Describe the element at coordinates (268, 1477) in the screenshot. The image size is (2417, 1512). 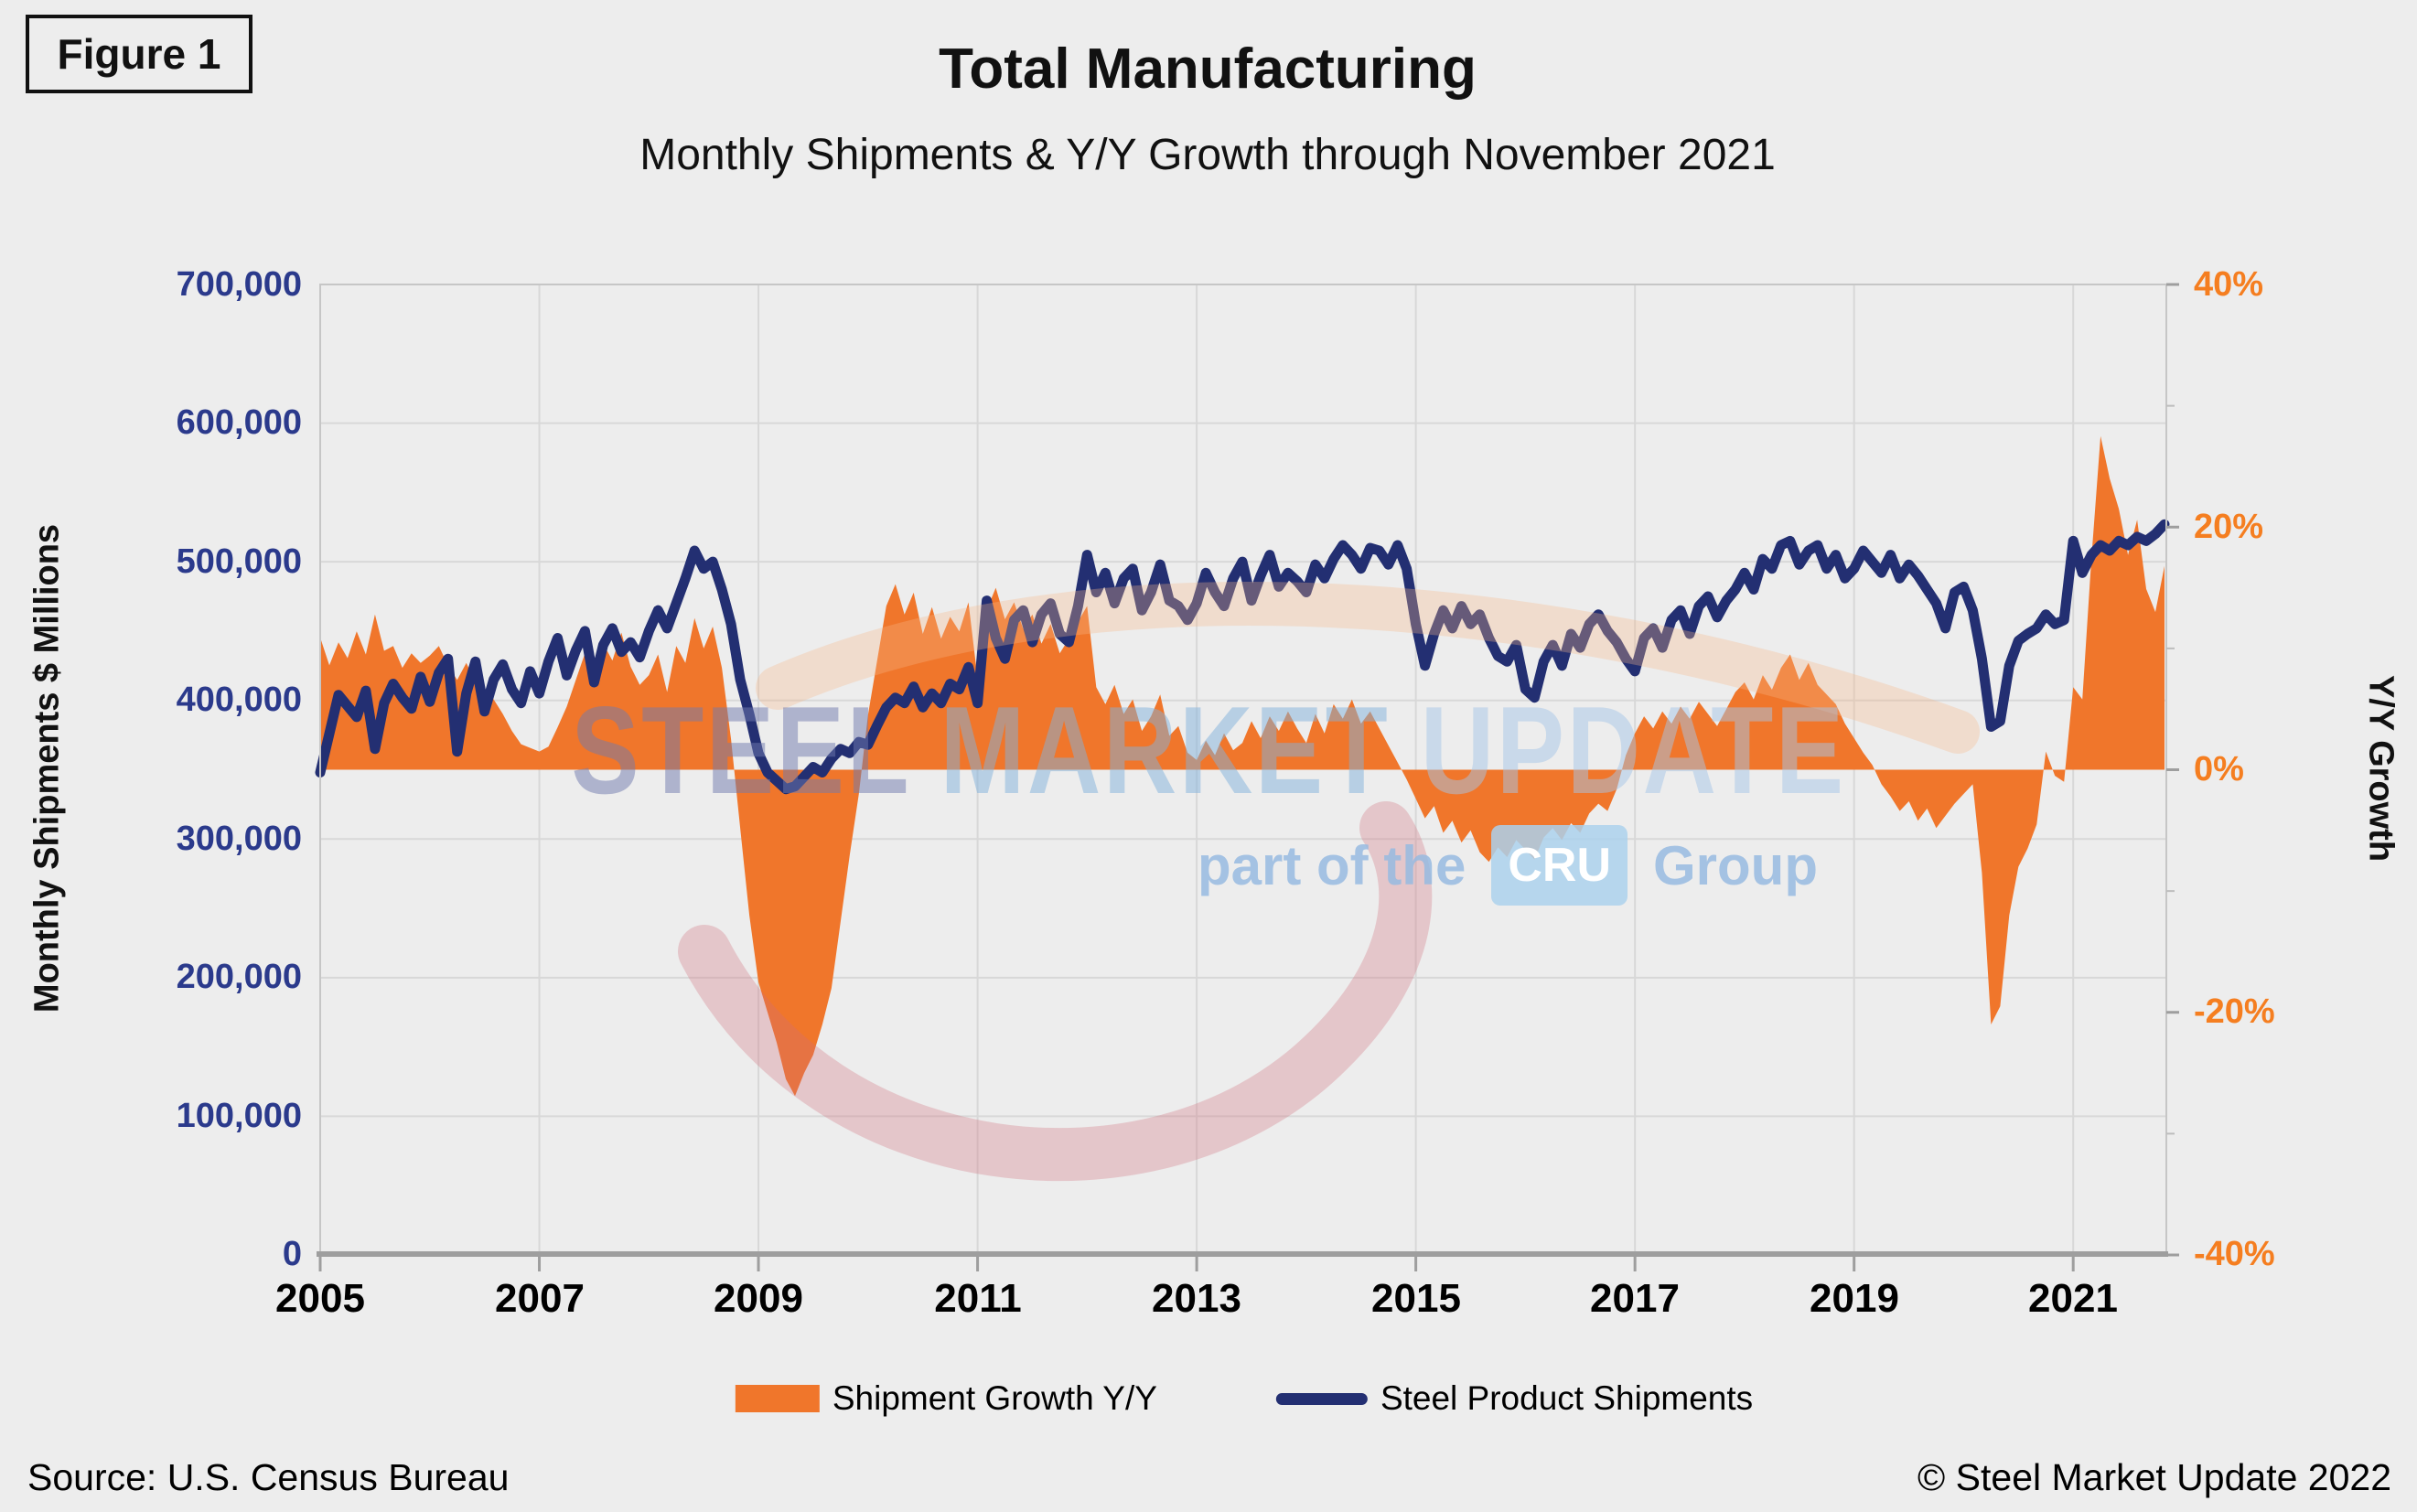
I see `source-note: Source: U.S. Census Bureau` at that location.